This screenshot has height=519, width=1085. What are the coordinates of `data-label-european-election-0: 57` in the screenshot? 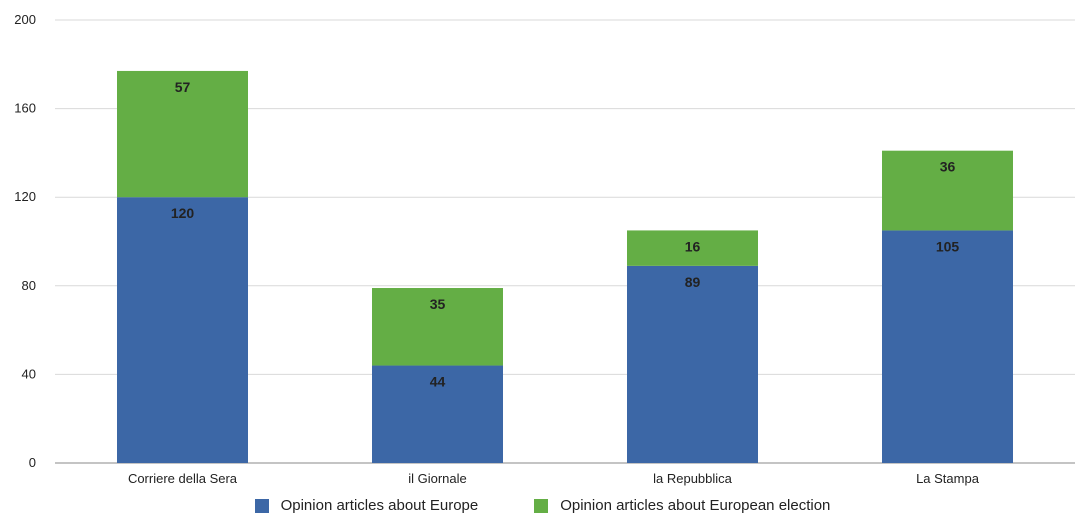 It's located at (183, 87).